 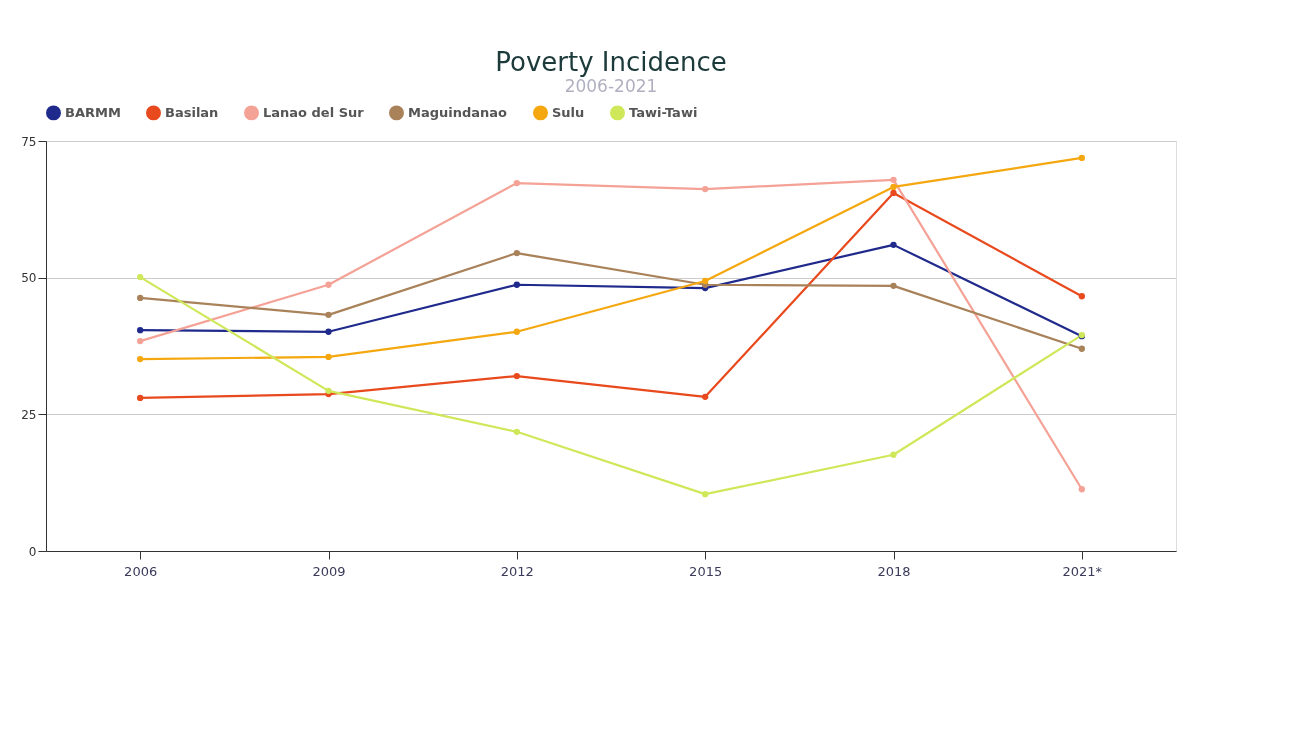 What do you see at coordinates (32, 551) in the screenshot?
I see `y-tick-label: 0` at bounding box center [32, 551].